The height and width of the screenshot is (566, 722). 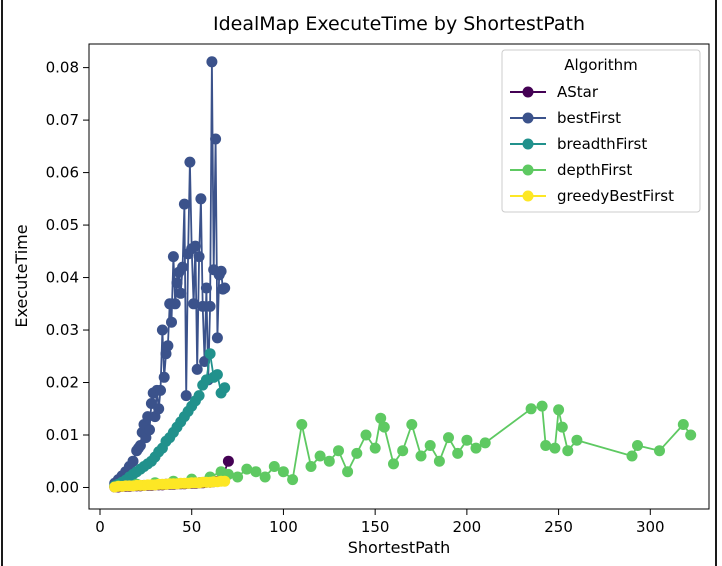 I want to click on legend-entry: greedyBestFirst, so click(x=592, y=196).